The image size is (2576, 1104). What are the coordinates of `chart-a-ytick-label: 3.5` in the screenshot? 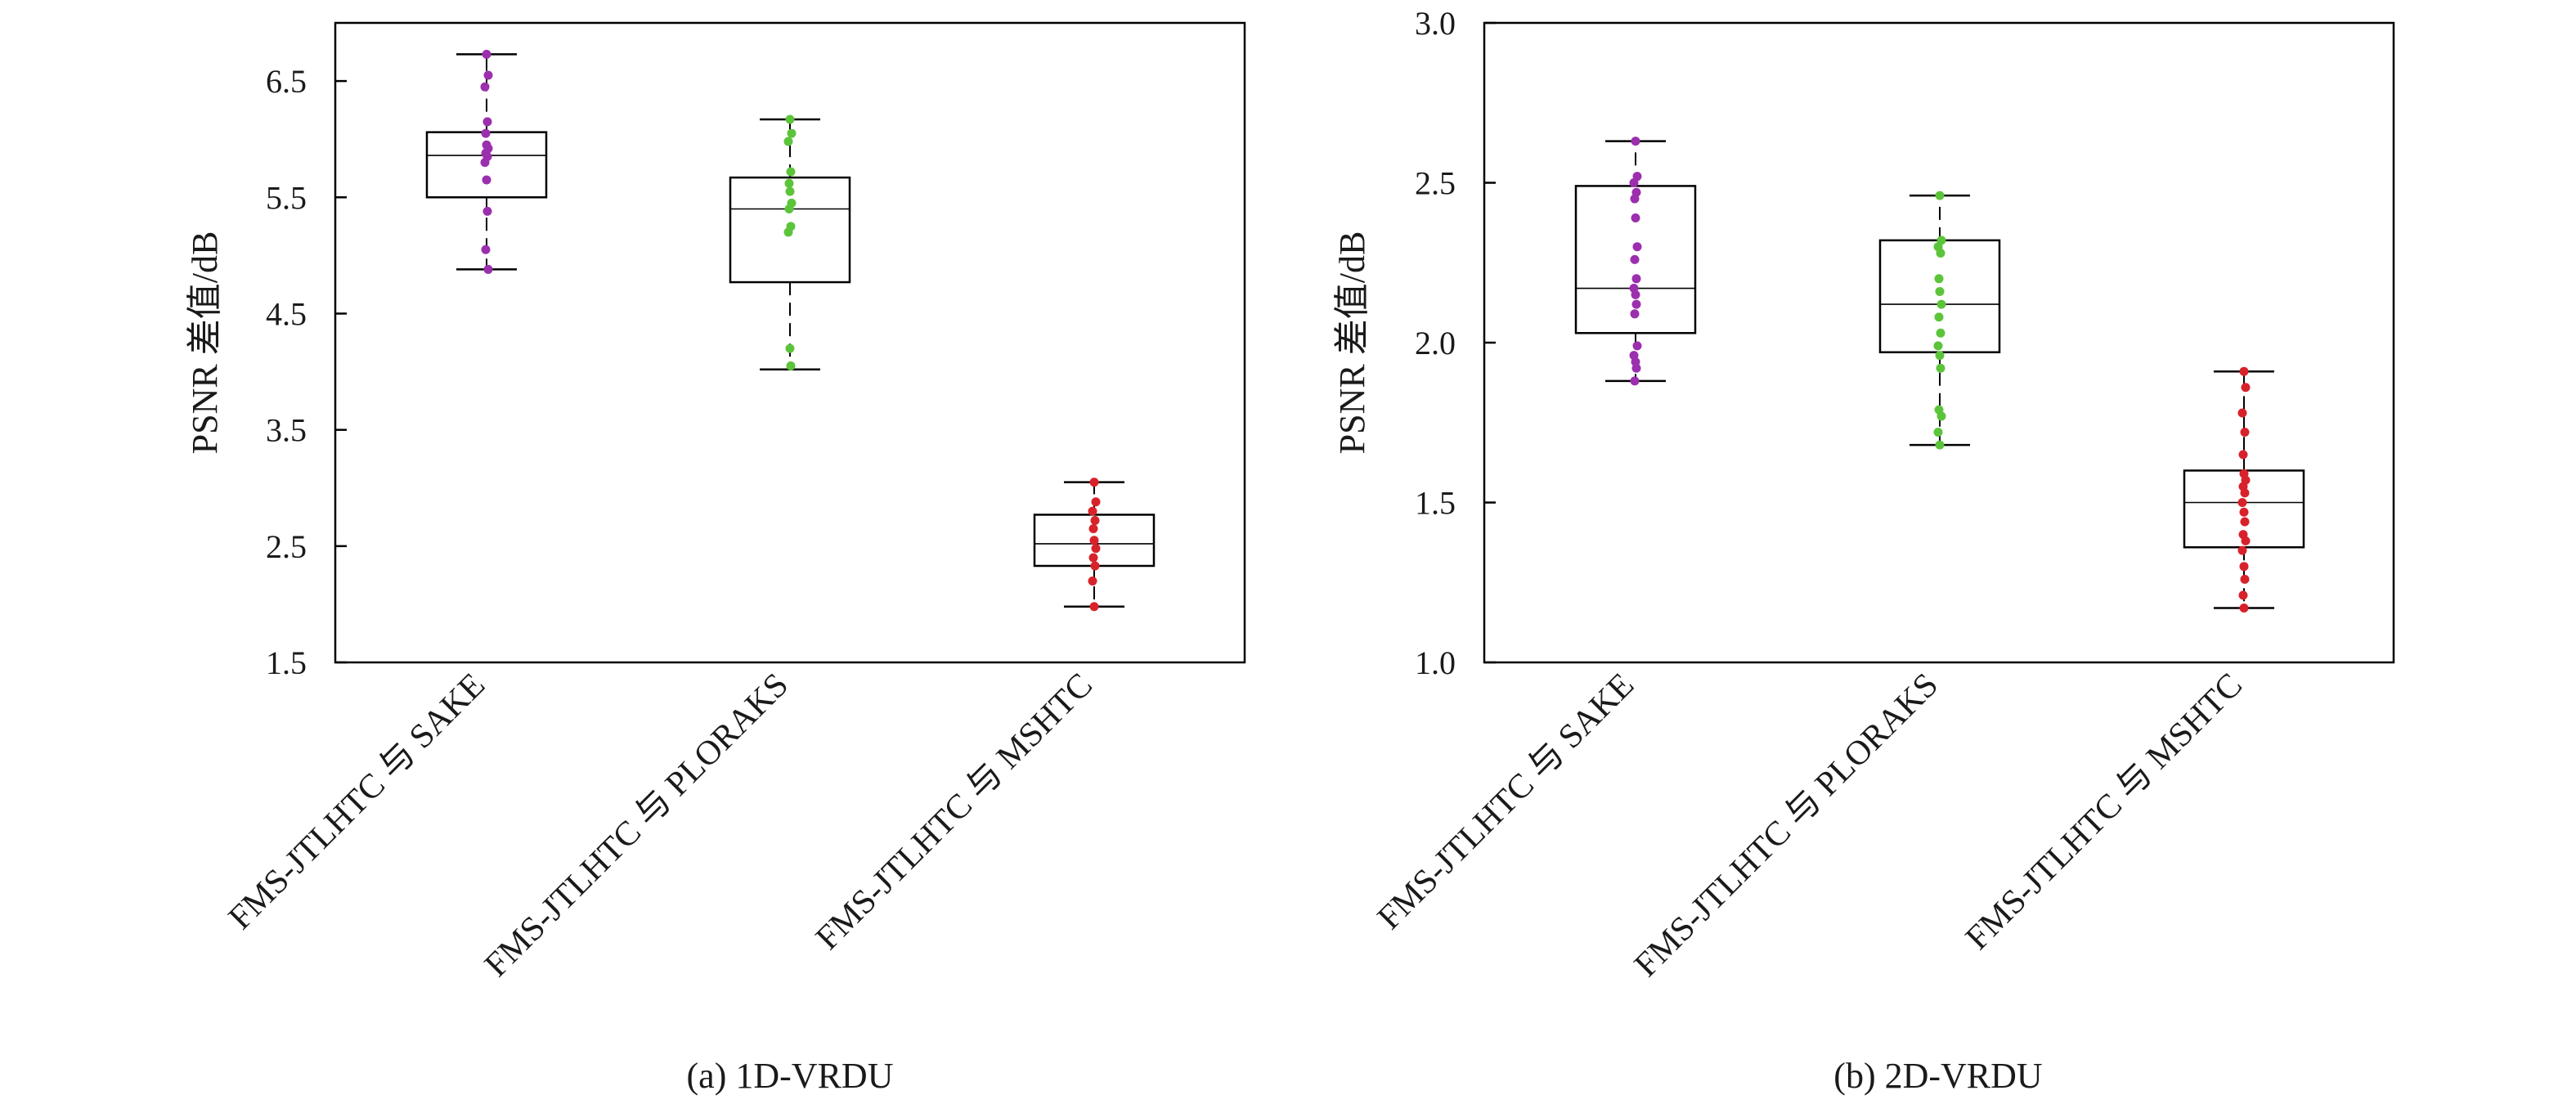 It's located at (287, 431).